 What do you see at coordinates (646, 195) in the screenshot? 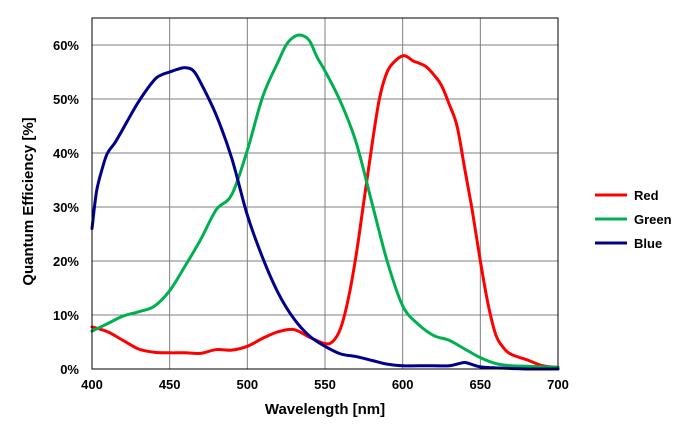
I see `legend-label-red: Red` at bounding box center [646, 195].